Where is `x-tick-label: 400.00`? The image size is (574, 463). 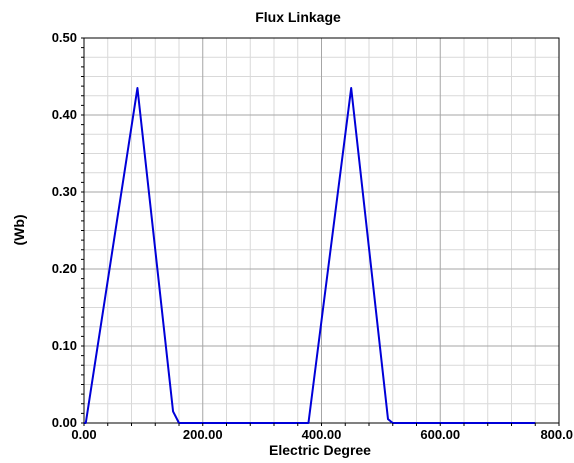
x-tick-label: 400.00 is located at coordinates (322, 434).